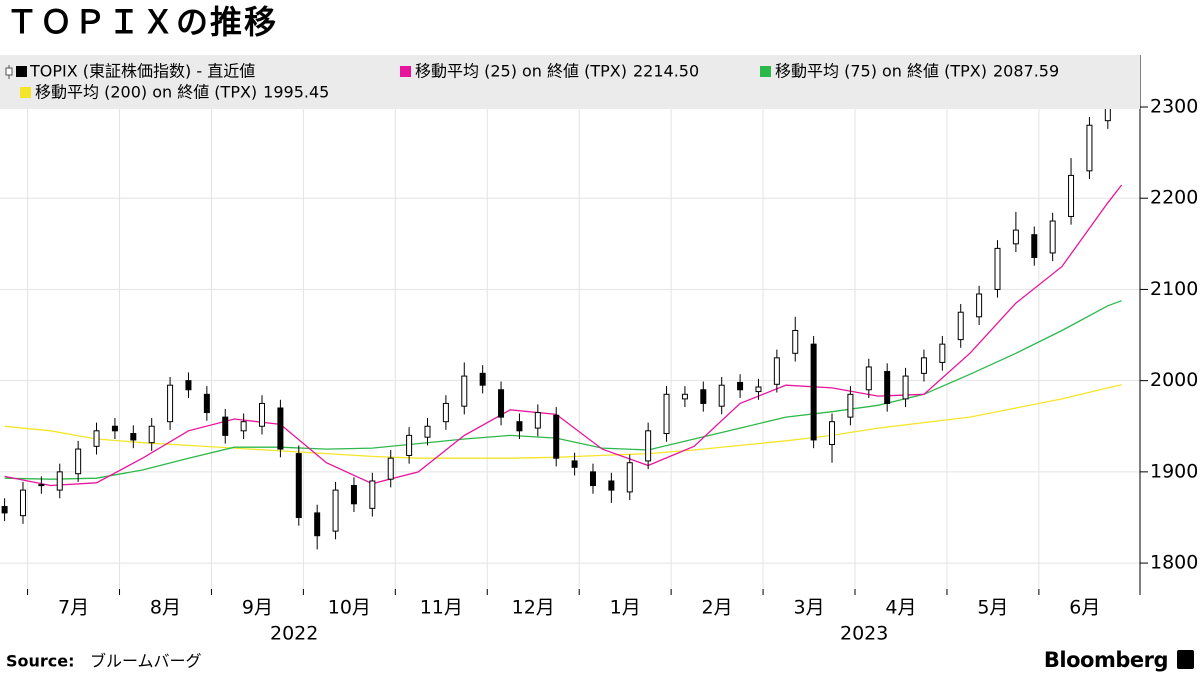 Image resolution: width=1200 pixels, height=675 pixels. I want to click on y-tick-label: 2200, so click(1174, 198).